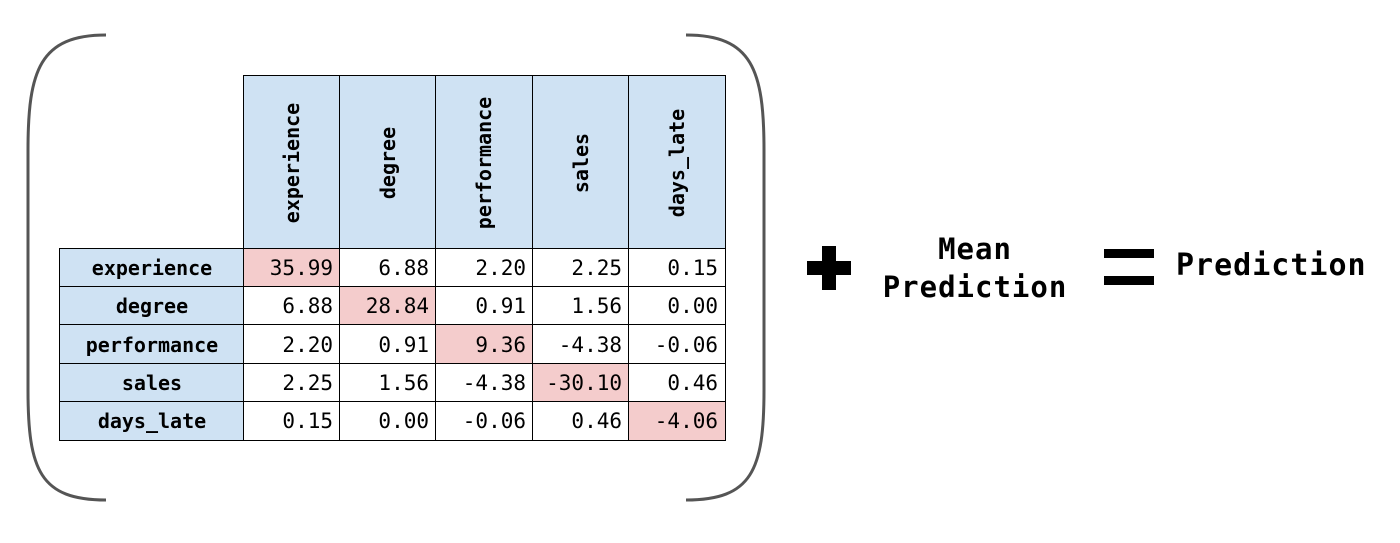 The height and width of the screenshot is (543, 1400). What do you see at coordinates (677, 421) in the screenshot?
I see `matrix-cell: -4.06` at bounding box center [677, 421].